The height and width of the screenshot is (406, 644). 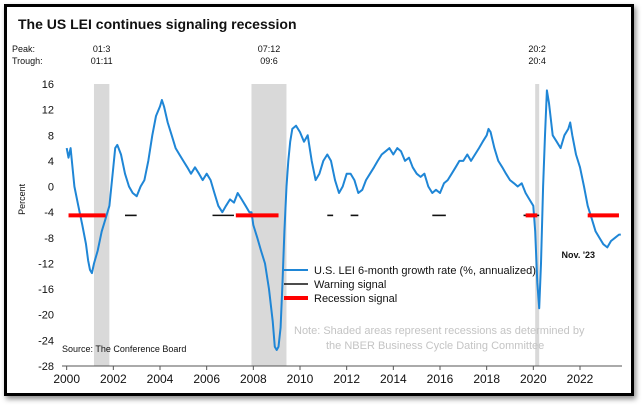 I want to click on recession-trough-date-1: 09:6, so click(x=269, y=61).